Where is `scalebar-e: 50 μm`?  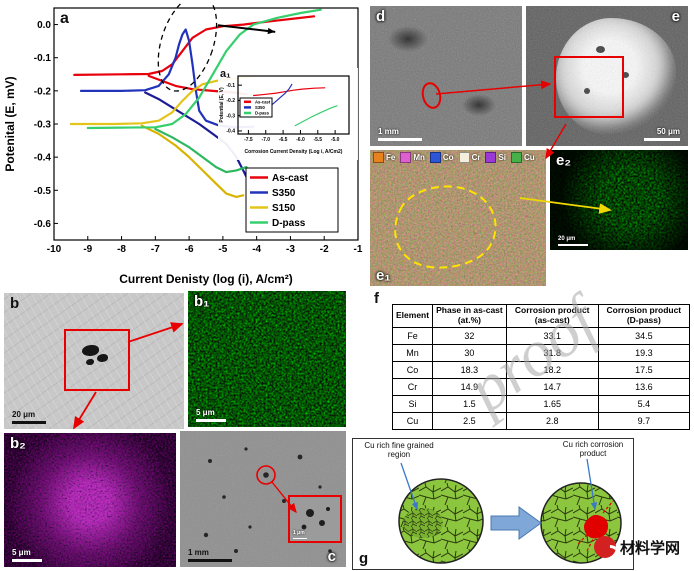 scalebar-e: 50 μm is located at coordinates (662, 134).